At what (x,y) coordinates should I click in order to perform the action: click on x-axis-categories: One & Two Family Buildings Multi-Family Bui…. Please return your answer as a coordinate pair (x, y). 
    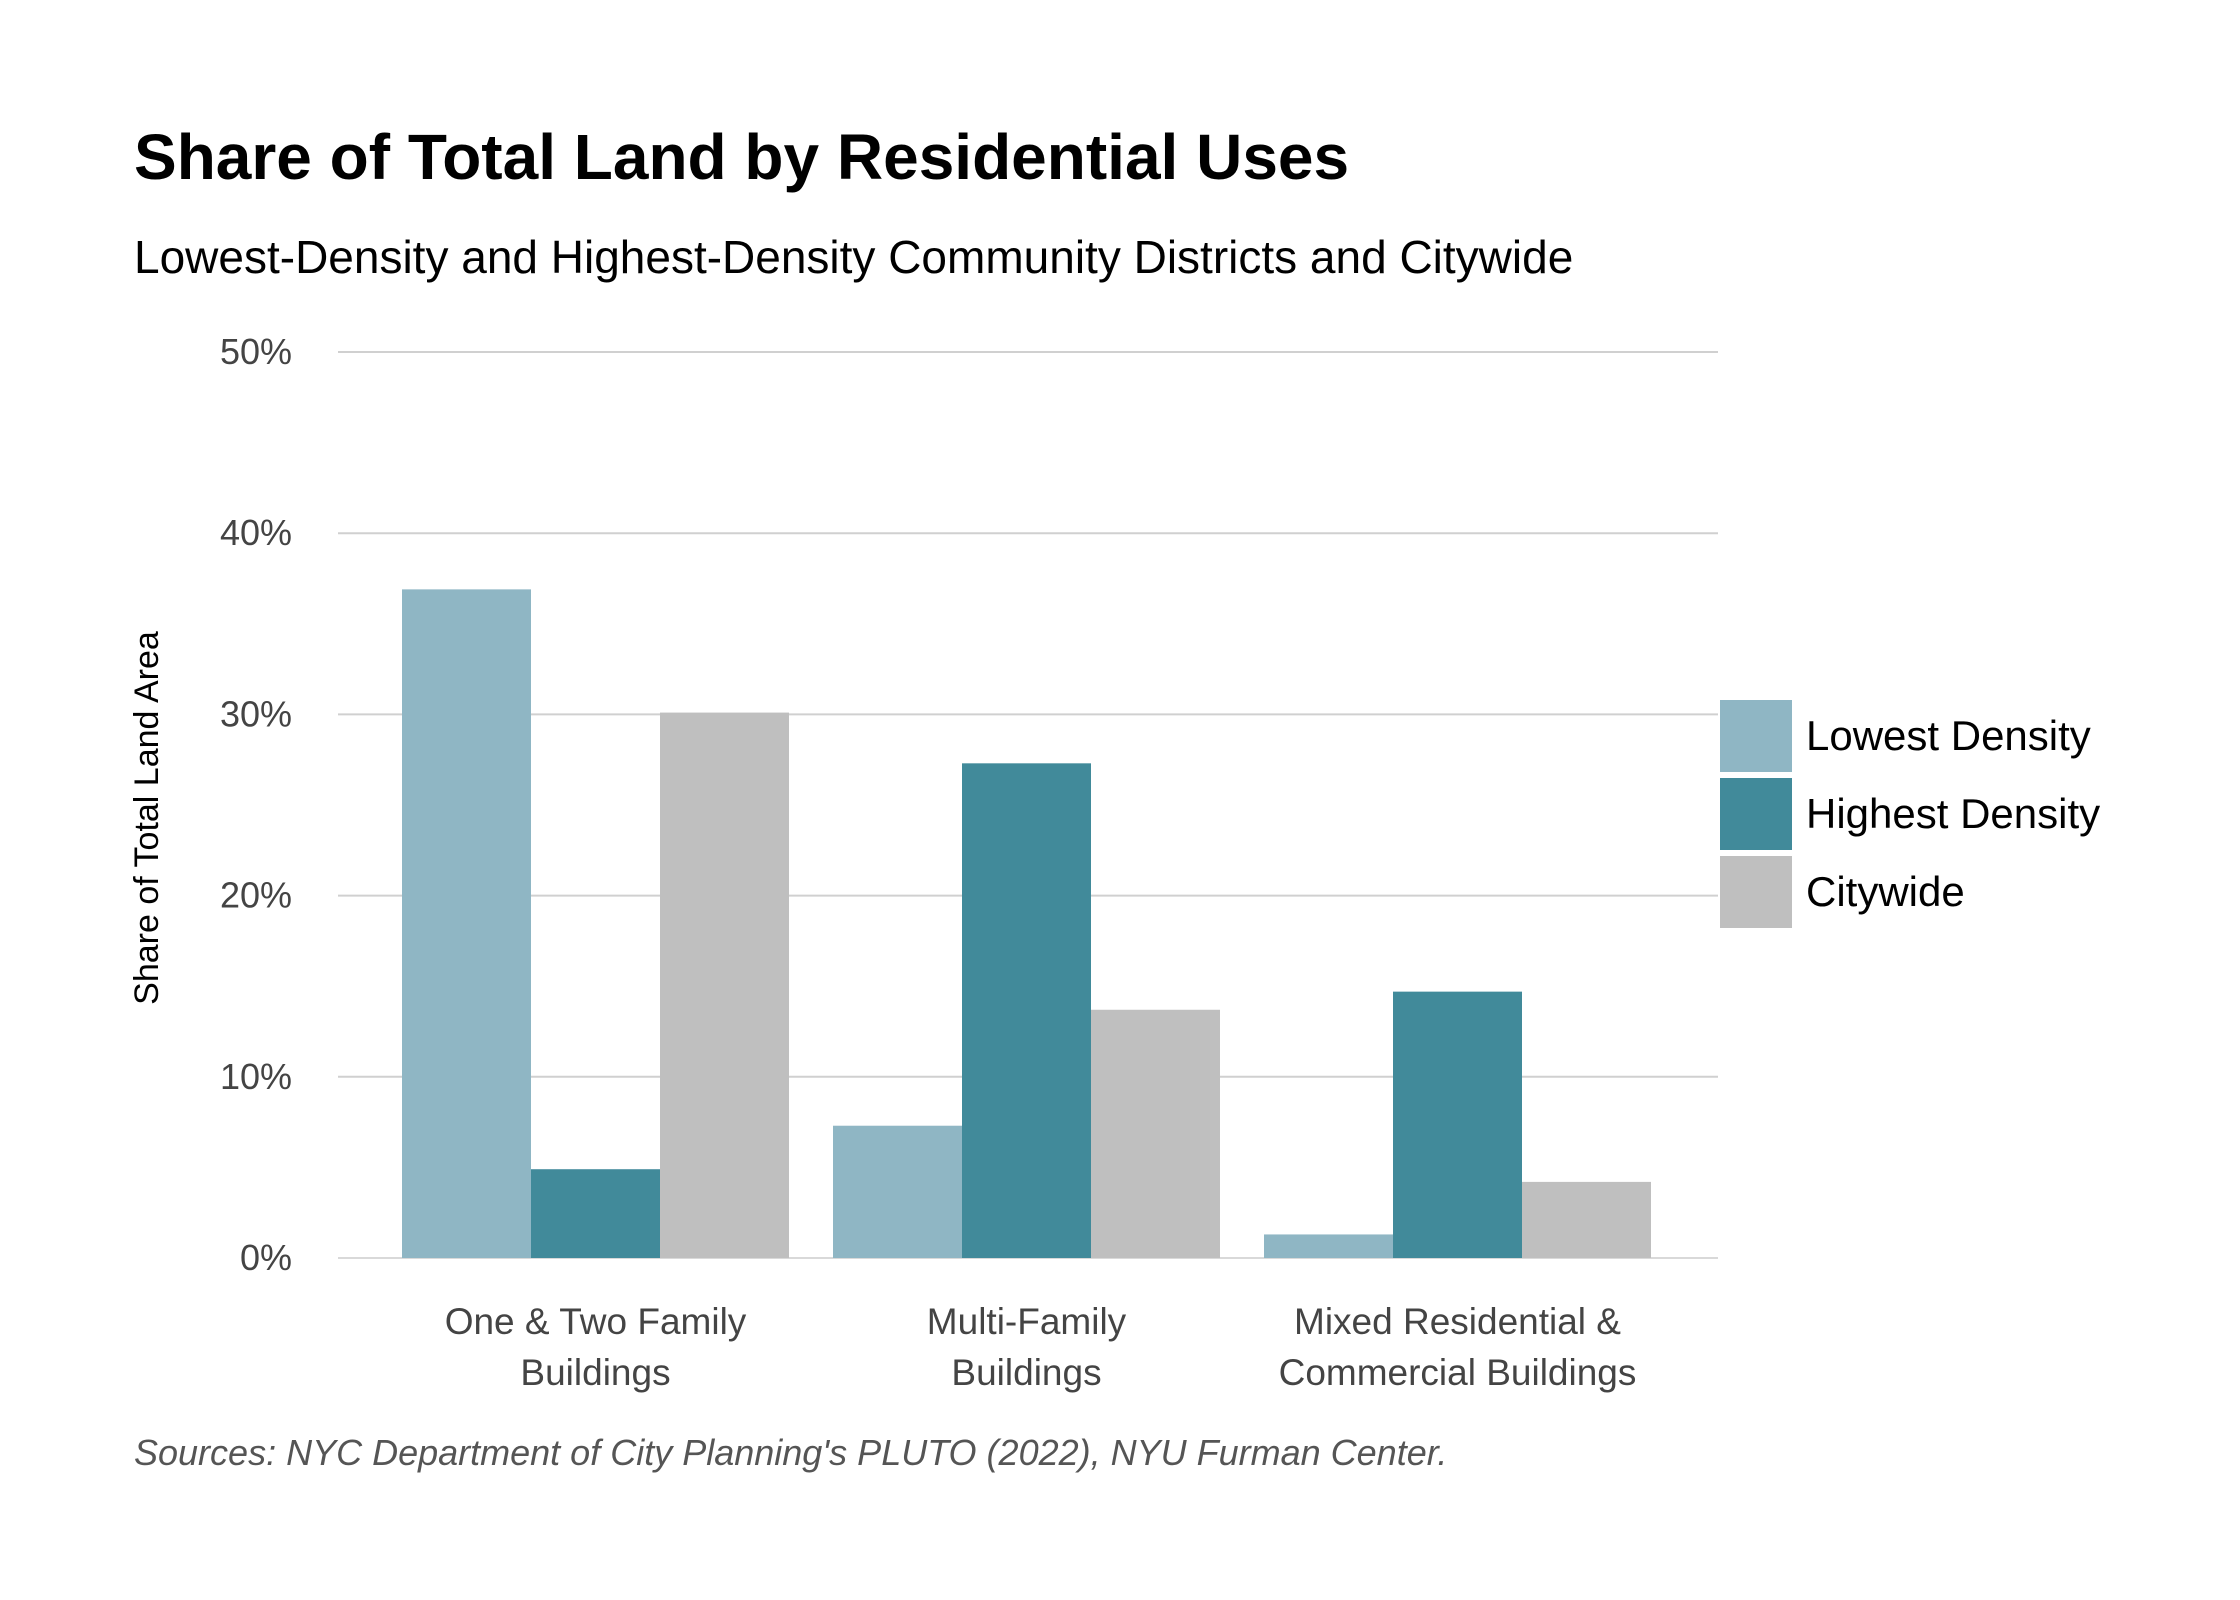
    Looking at the image, I should click on (1041, 1347).